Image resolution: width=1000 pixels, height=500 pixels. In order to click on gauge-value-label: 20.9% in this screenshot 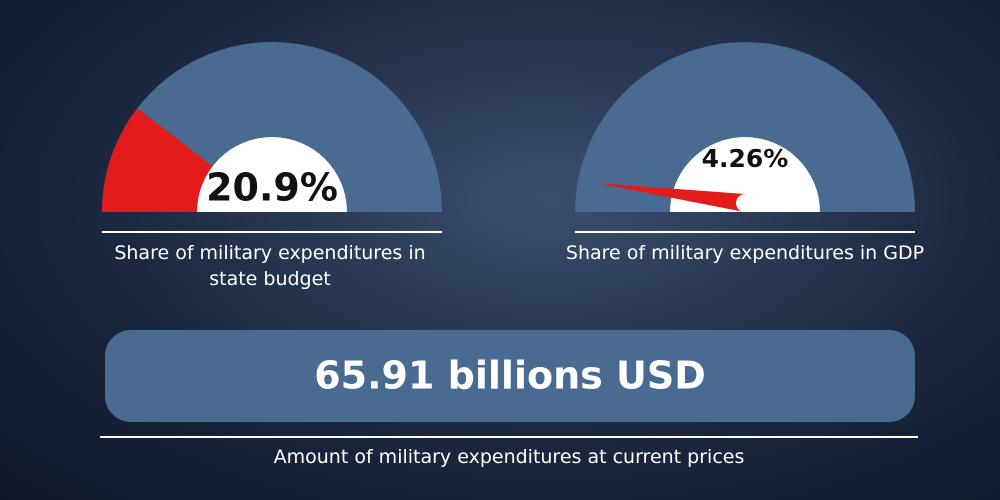, I will do `click(272, 188)`.